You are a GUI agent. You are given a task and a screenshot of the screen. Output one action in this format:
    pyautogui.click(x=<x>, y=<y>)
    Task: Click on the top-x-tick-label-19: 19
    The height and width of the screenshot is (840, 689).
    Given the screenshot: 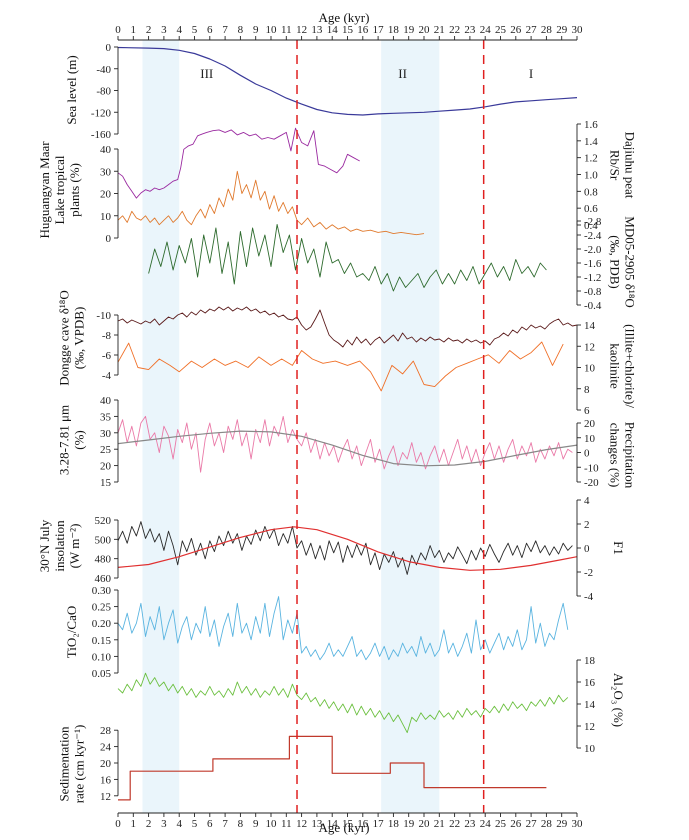 What is the action you would take?
    pyautogui.click(x=409, y=30)
    